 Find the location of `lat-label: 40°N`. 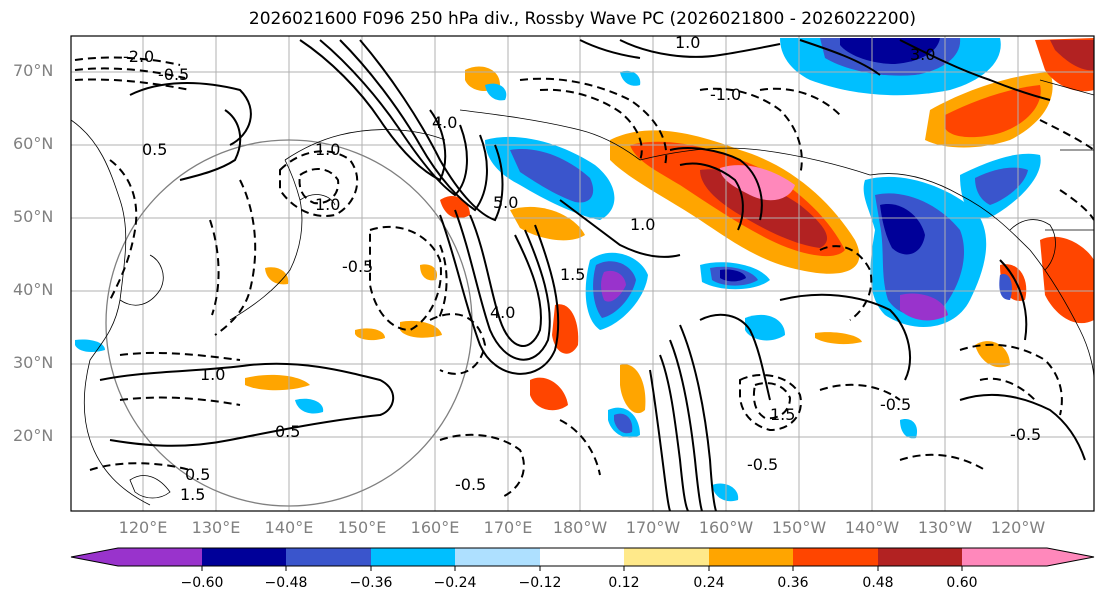

lat-label: 40°N is located at coordinates (33, 289).